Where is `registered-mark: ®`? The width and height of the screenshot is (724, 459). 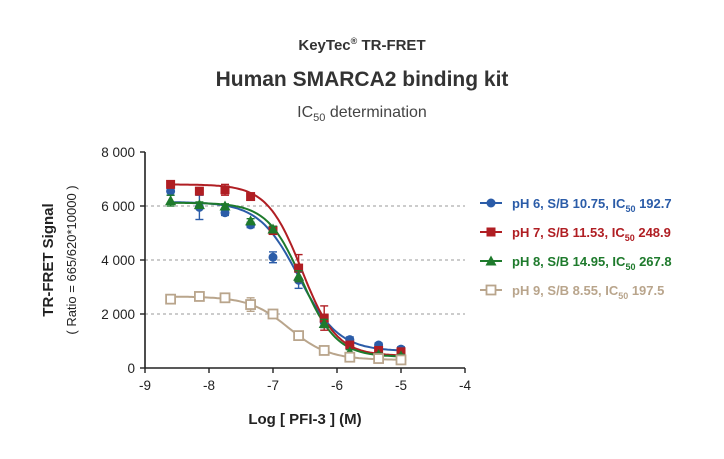 registered-mark: ® is located at coordinates (354, 41).